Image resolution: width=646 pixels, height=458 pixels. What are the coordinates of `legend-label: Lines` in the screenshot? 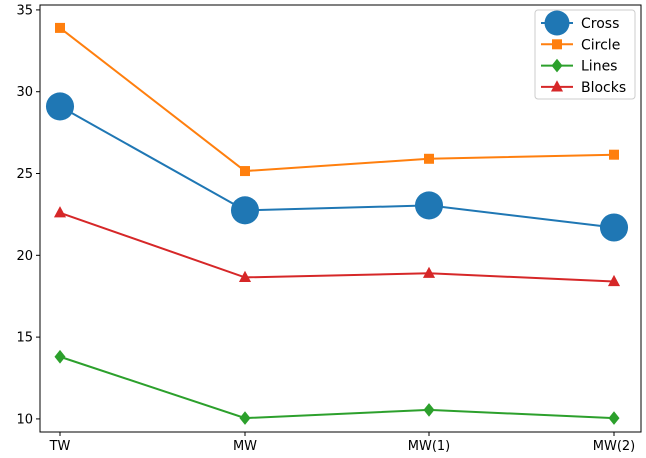 It's located at (599, 67).